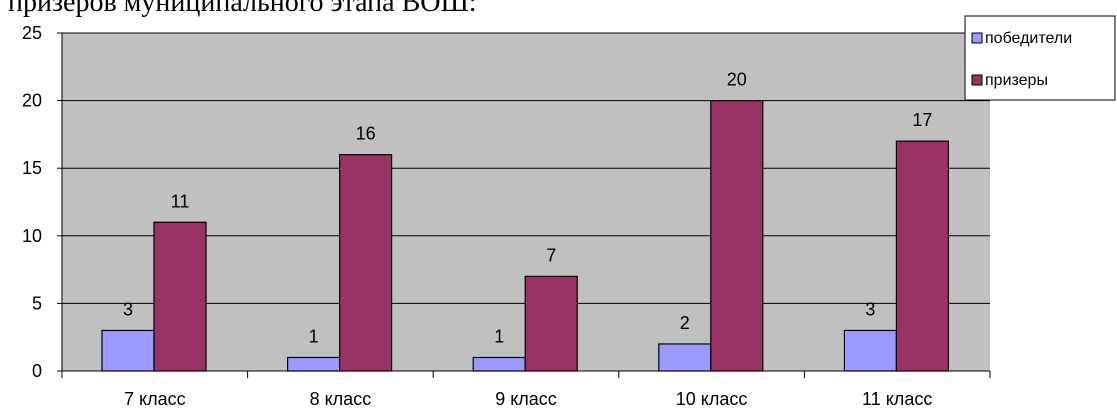 The height and width of the screenshot is (410, 1117). I want to click on x-tick-label: 7 класс, so click(155, 399).